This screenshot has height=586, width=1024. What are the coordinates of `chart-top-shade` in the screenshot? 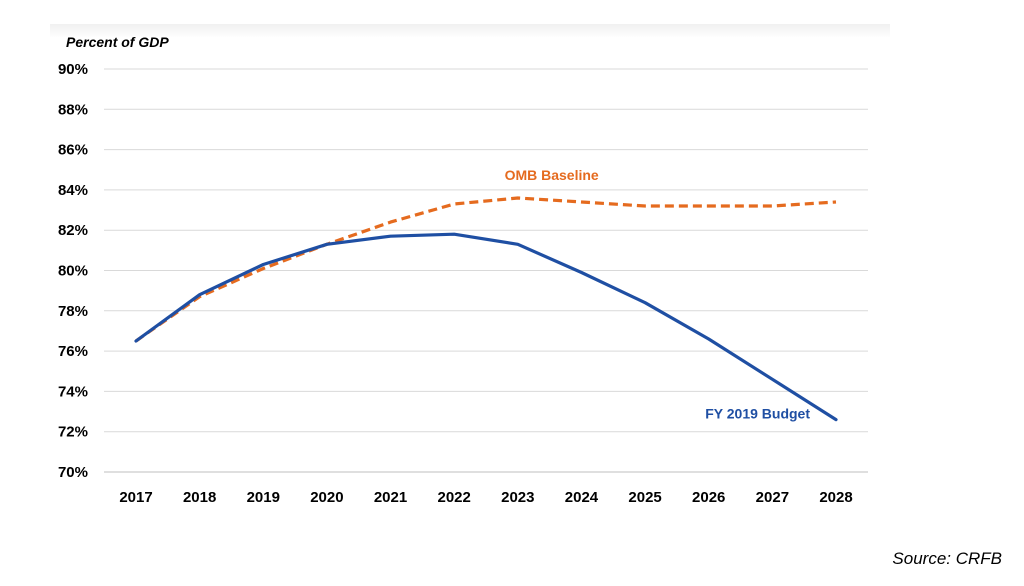 It's located at (470, 31).